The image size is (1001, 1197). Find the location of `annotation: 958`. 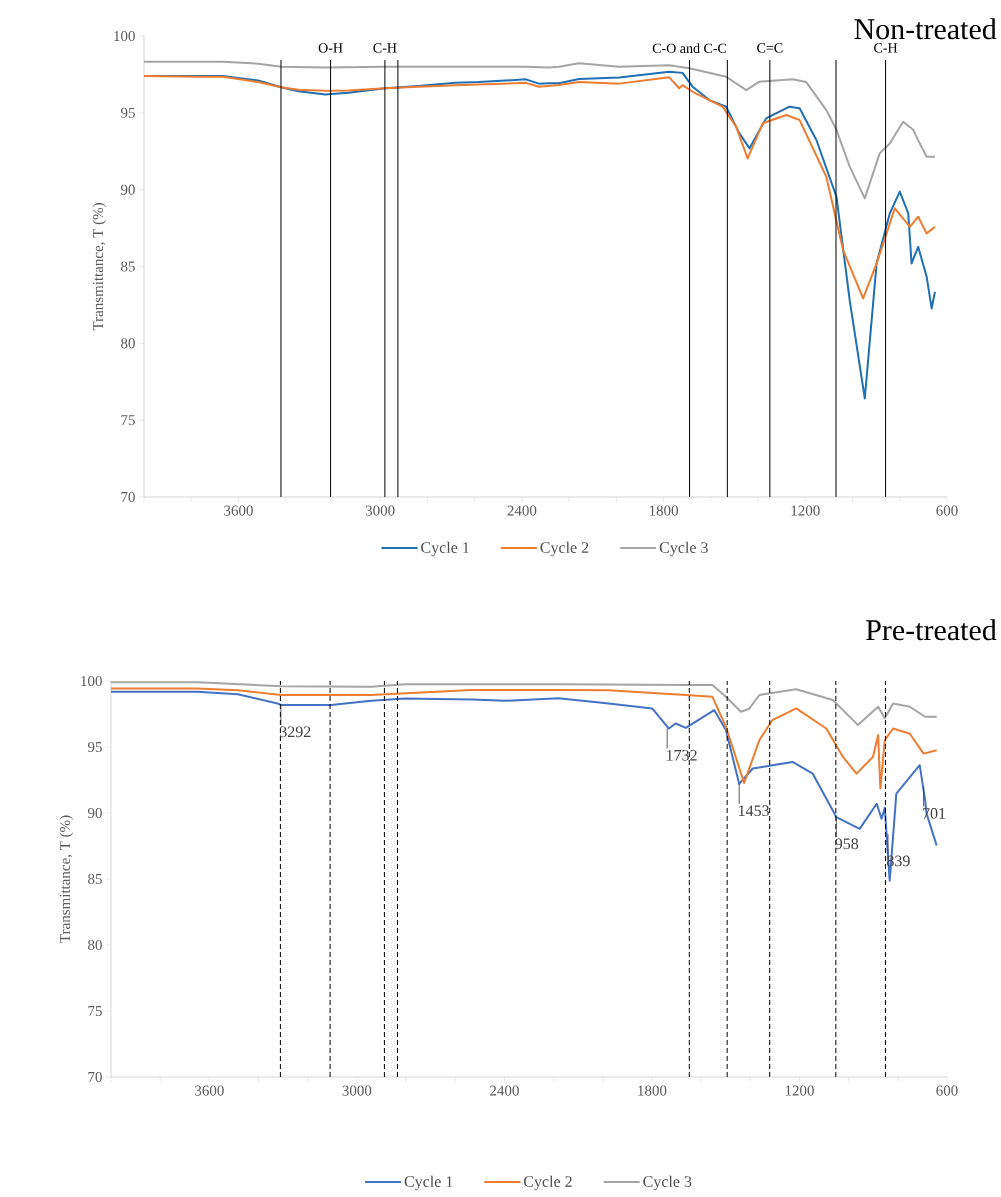

annotation: 958 is located at coordinates (847, 844).